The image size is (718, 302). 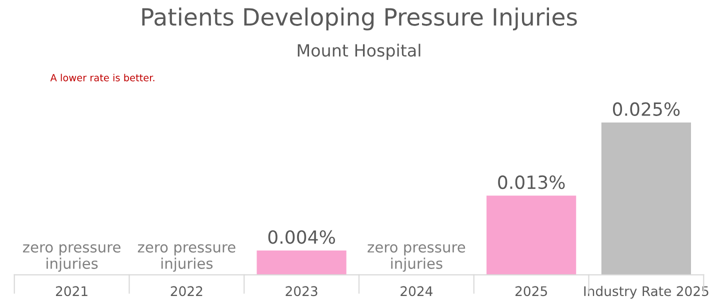 I want to click on x-tick-label: 2025, so click(x=531, y=291).